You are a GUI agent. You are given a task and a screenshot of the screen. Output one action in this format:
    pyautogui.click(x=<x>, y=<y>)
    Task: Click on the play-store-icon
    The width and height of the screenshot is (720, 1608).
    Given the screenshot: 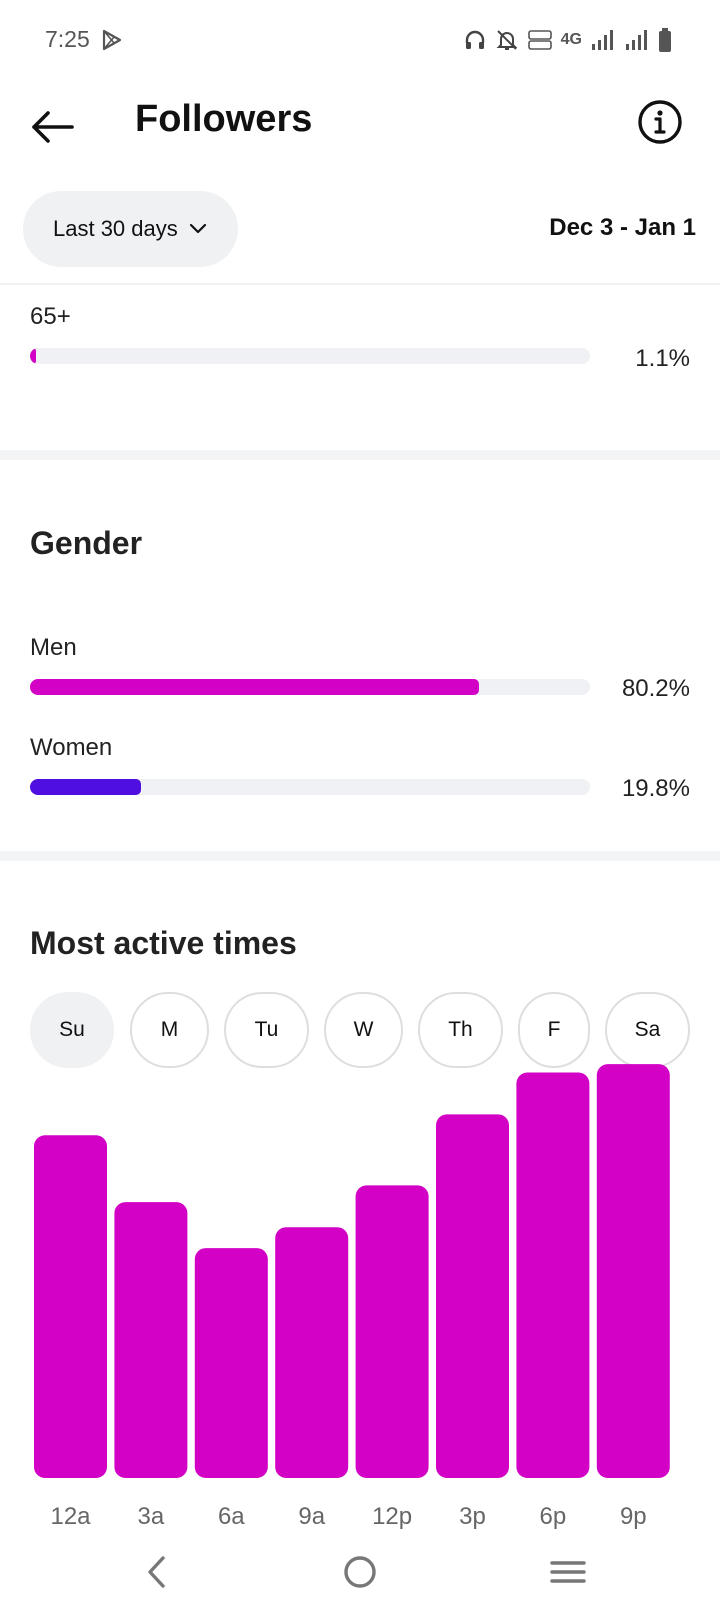 What is the action you would take?
    pyautogui.click(x=112, y=40)
    